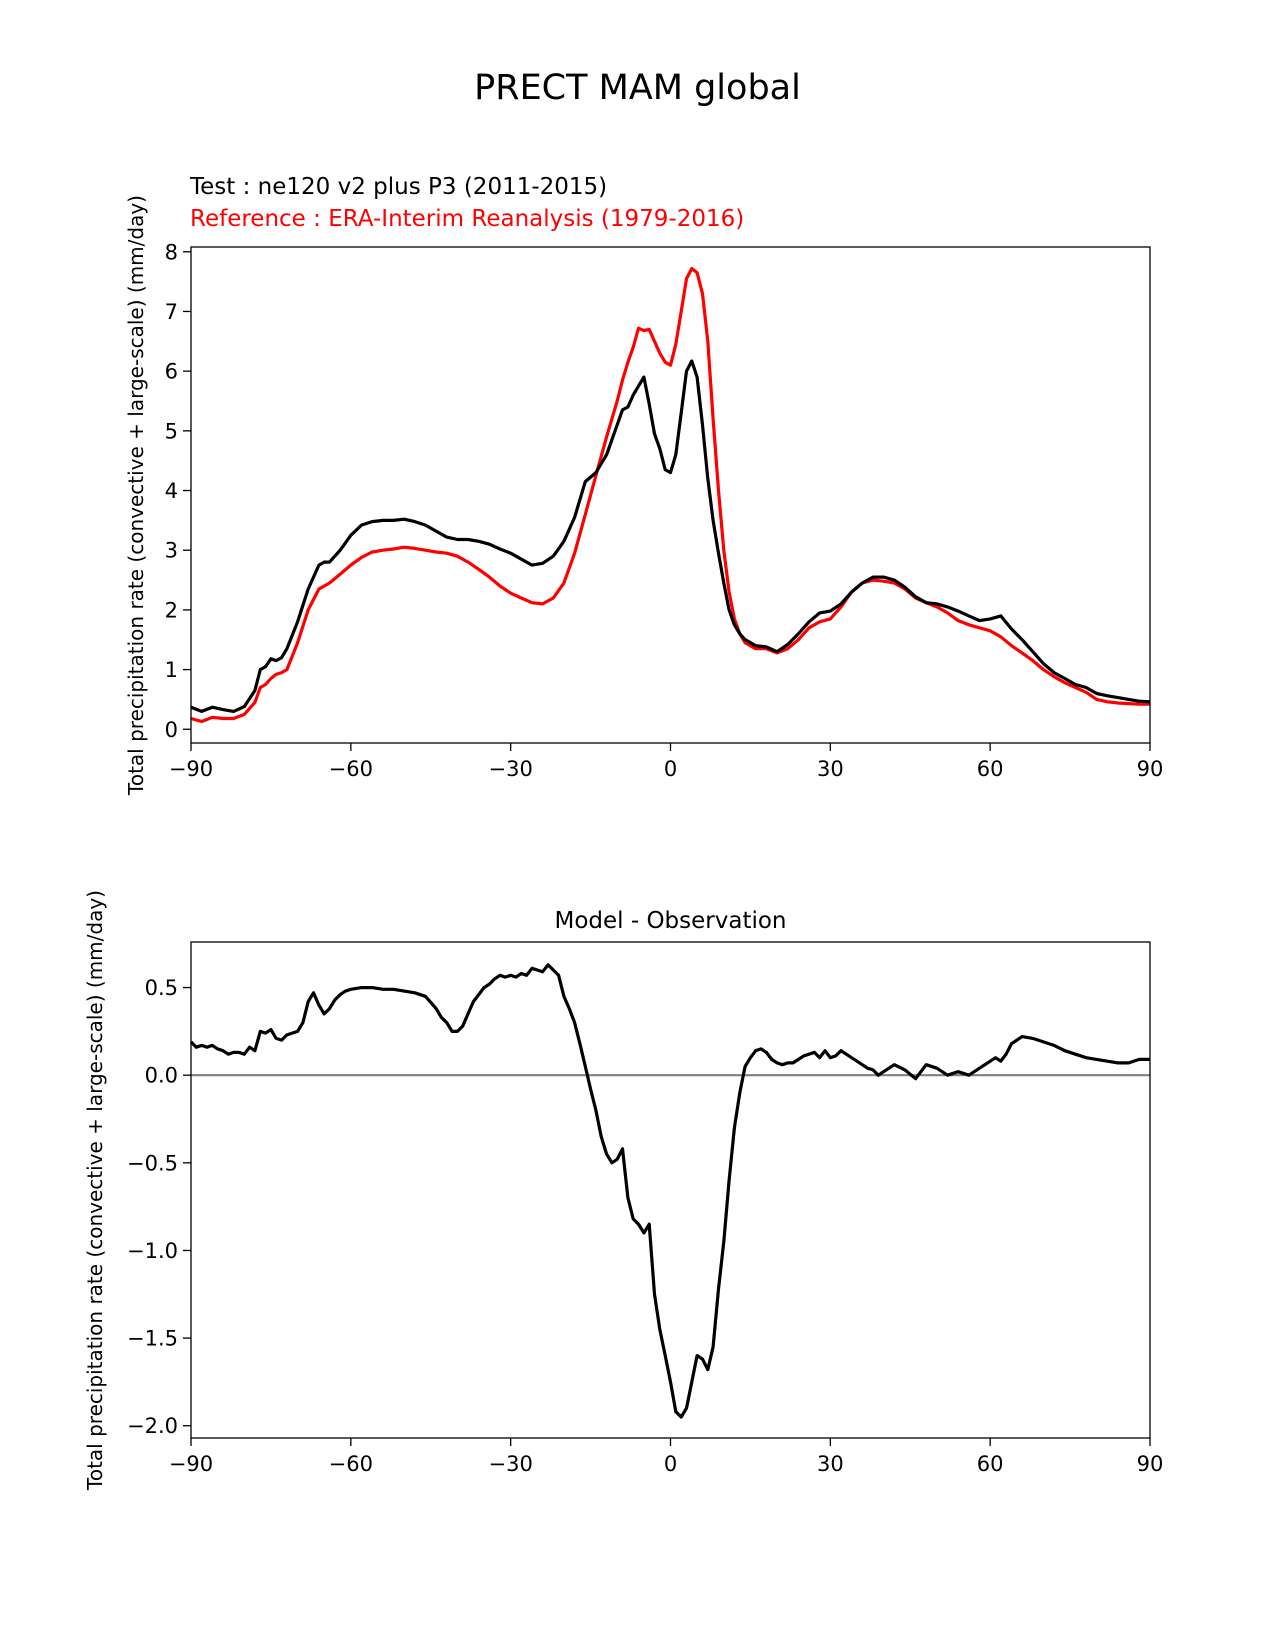 The width and height of the screenshot is (1275, 1650). Describe the element at coordinates (171, 670) in the screenshot. I see `y-tick-label: 1` at that location.